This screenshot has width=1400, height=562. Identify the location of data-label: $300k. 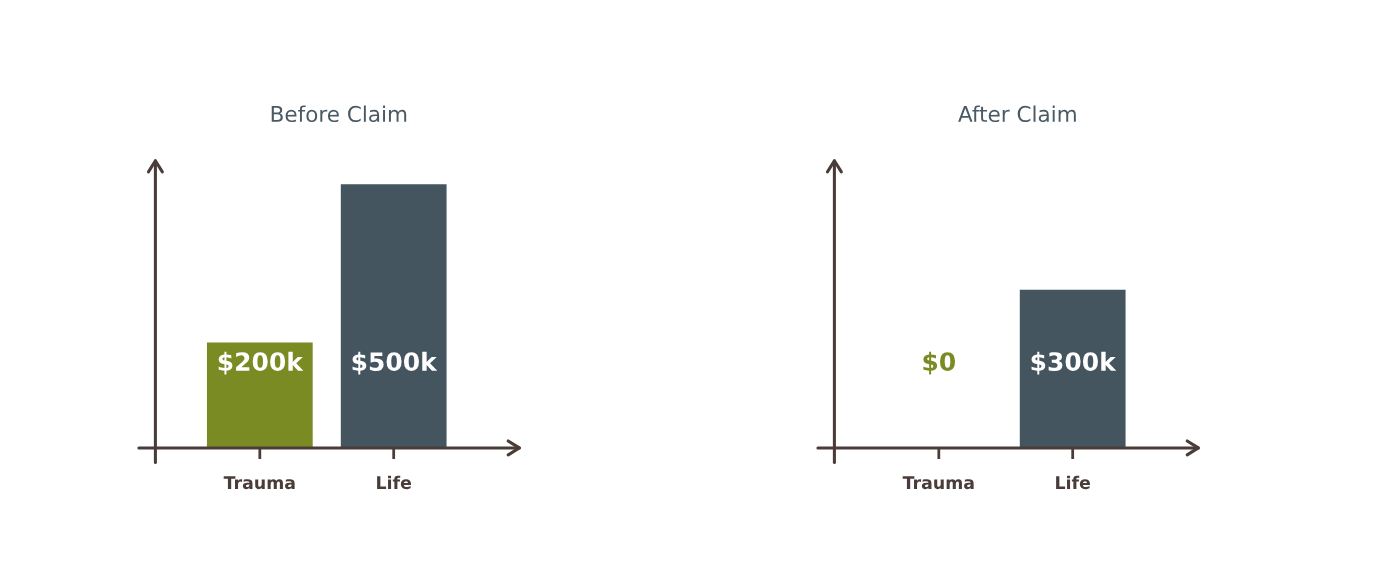
(1074, 363).